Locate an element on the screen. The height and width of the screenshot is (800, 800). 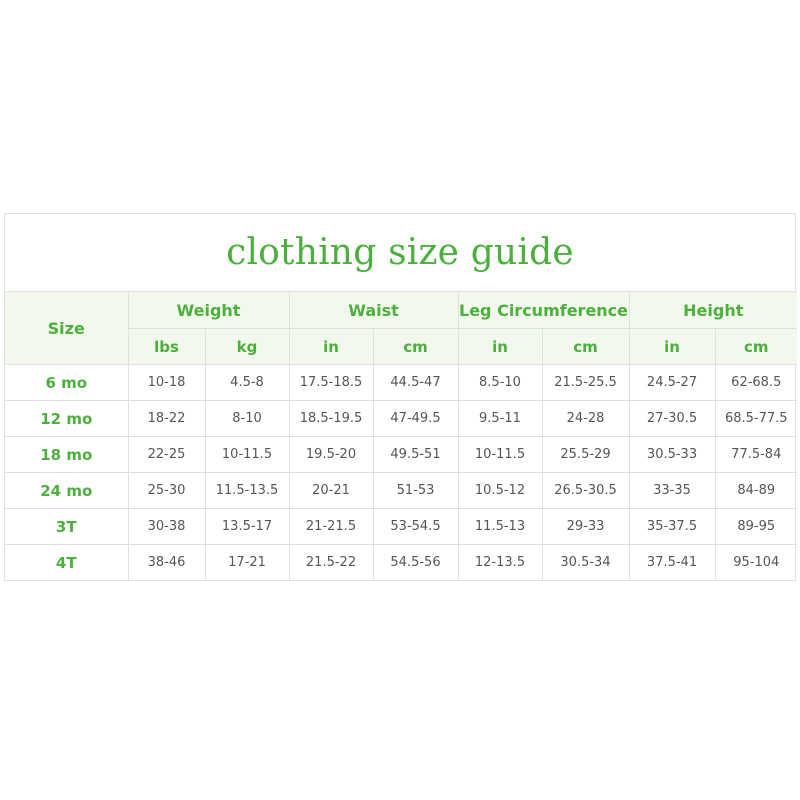
table-cell: 18-22 is located at coordinates (166, 418).